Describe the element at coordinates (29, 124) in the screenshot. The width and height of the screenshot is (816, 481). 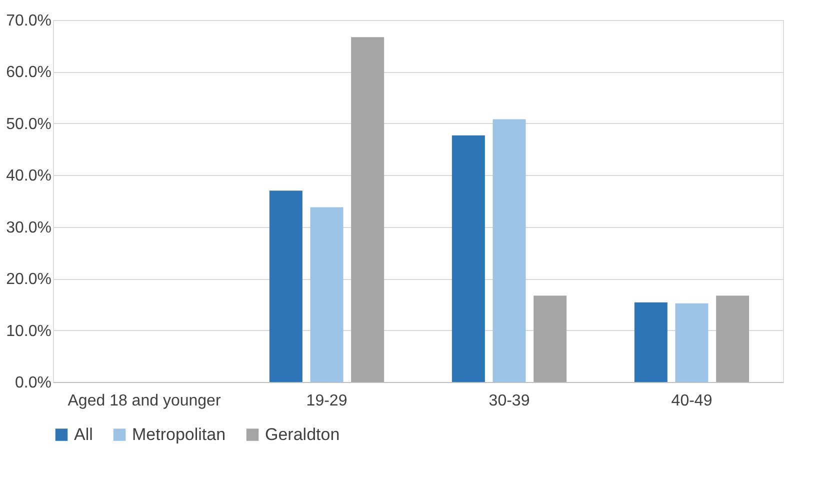
I see `y-tick-label: 50.0%` at that location.